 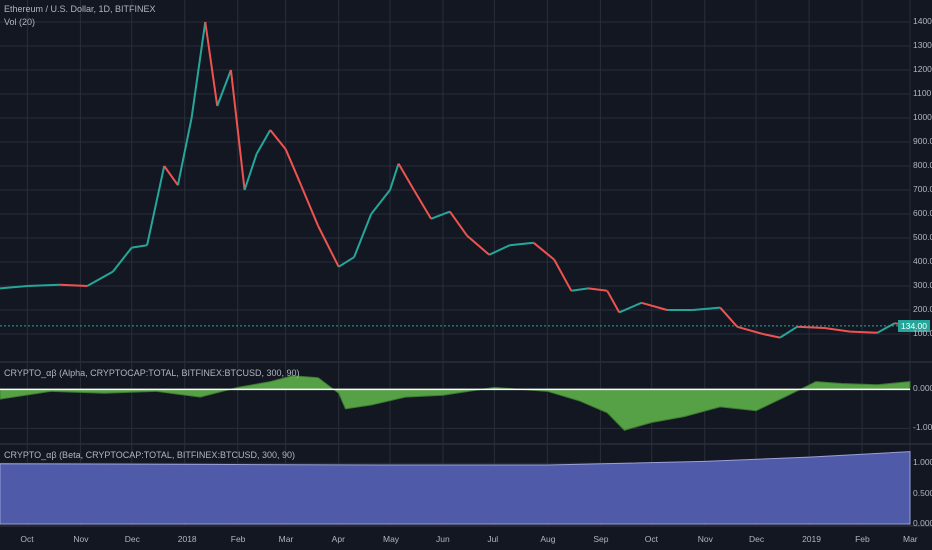 I want to click on price-tick-label: 400.00, so click(x=922, y=261).